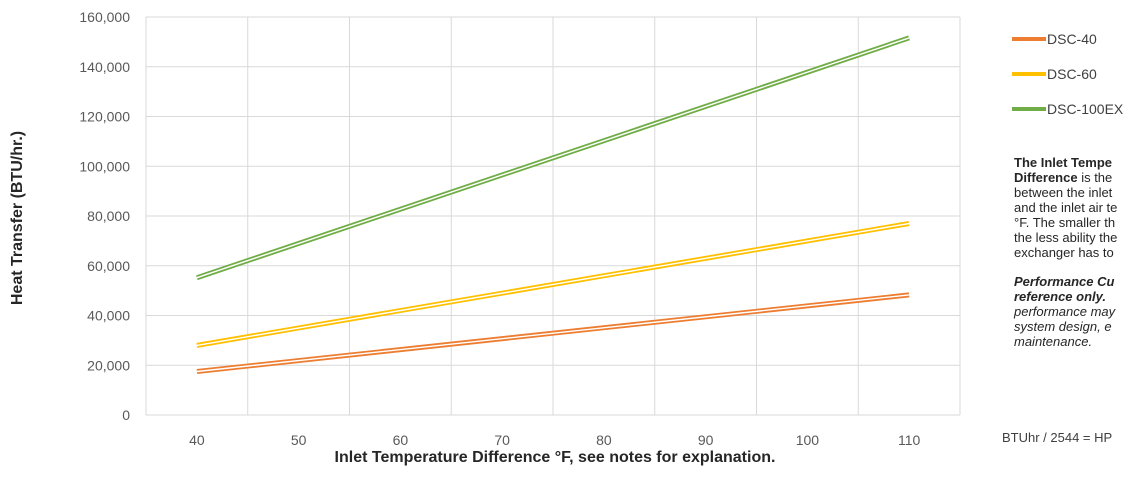 The image size is (1141, 491). Describe the element at coordinates (1046, 177) in the screenshot. I see `notes-bold-term: Difference` at that location.